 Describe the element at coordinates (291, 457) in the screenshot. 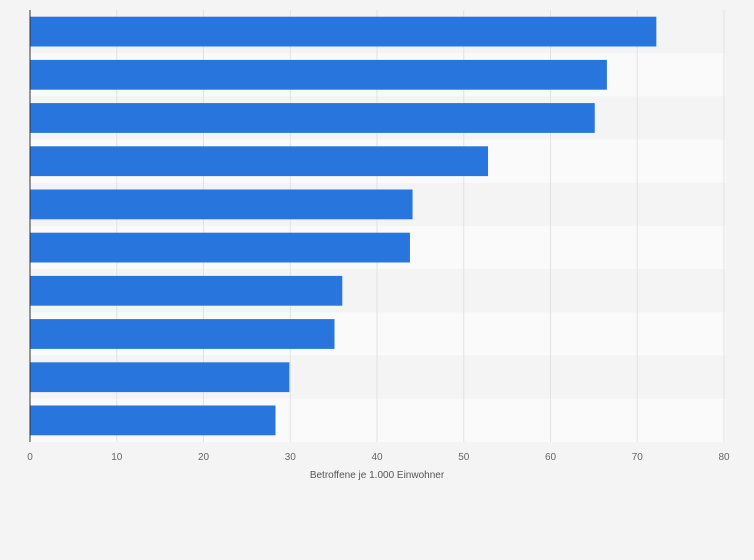

I see `x-tick-label: 30` at that location.